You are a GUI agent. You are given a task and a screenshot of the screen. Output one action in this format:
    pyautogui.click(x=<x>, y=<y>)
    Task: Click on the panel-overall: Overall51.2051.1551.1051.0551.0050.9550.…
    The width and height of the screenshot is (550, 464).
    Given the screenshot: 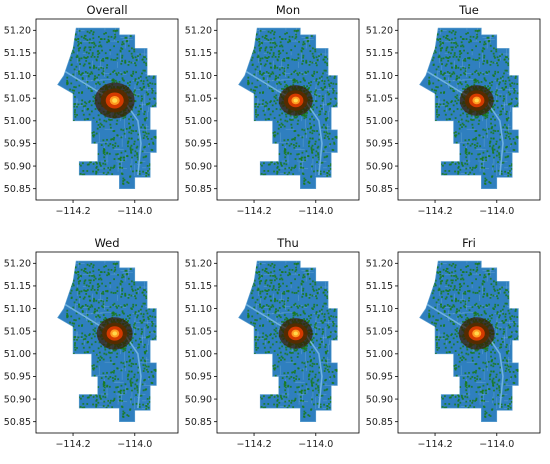 What is the action you would take?
    pyautogui.click(x=91, y=110)
    